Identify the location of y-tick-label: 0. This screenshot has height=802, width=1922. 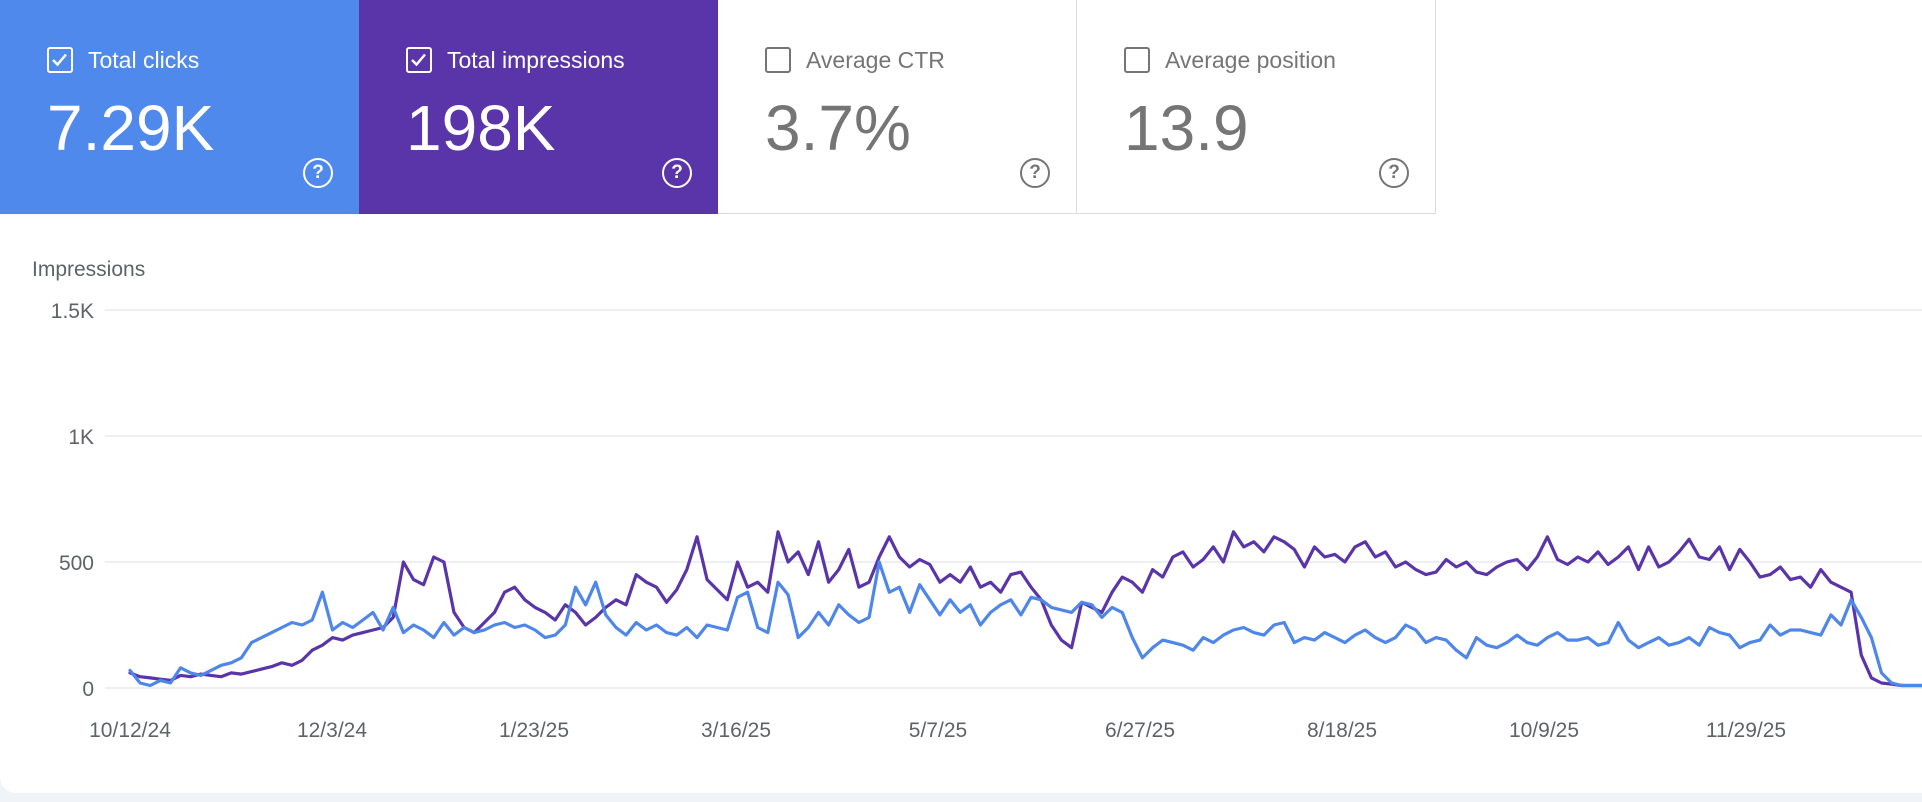
(88, 689).